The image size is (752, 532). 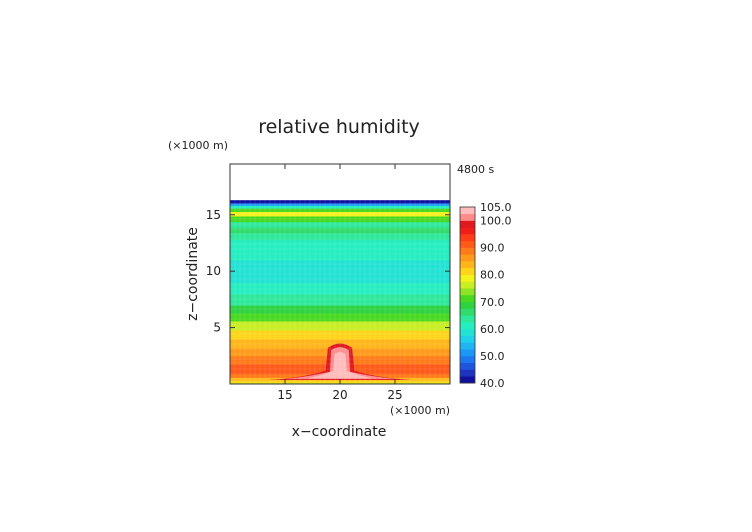 What do you see at coordinates (198, 145) in the screenshot?
I see `z-axis-unit: (×1000 m)` at bounding box center [198, 145].